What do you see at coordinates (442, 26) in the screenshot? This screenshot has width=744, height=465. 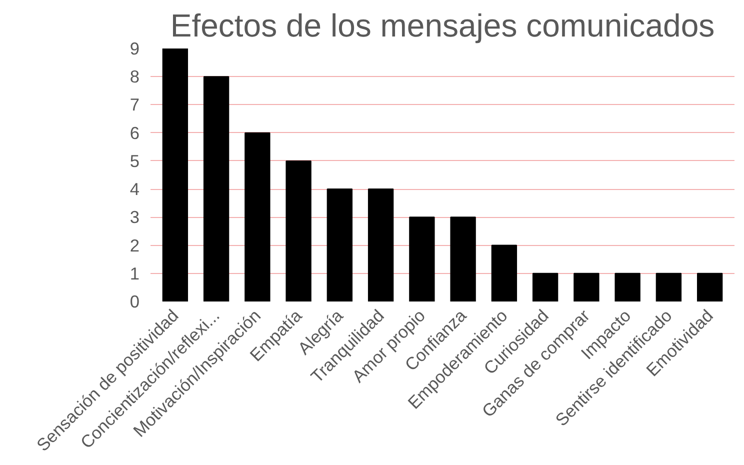 I see `chart-title: Efectos de los mensajes comunicados` at bounding box center [442, 26].